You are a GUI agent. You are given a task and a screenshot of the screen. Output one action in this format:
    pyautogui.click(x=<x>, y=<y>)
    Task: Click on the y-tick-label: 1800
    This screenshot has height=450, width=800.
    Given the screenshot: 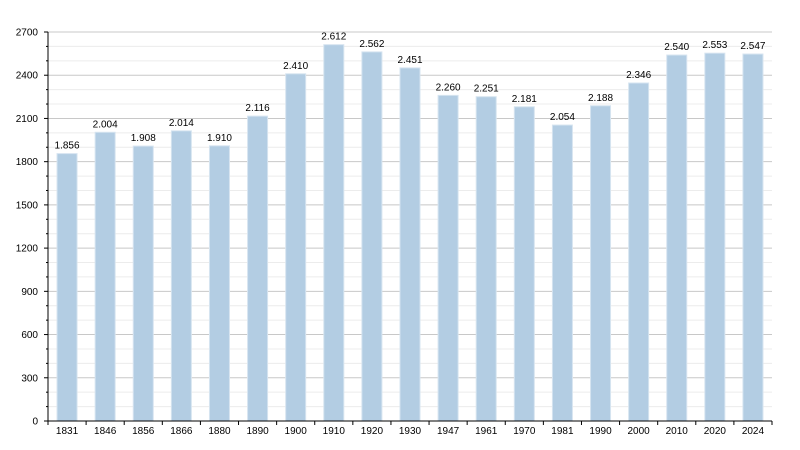 What is the action you would take?
    pyautogui.click(x=27, y=162)
    